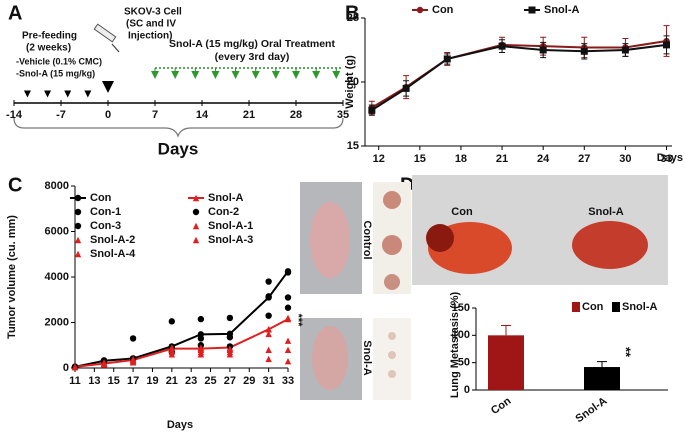 The height and width of the screenshot is (433, 685). What do you see at coordinates (584, 159) in the screenshot?
I see `x-tick-label: 27` at bounding box center [584, 159].